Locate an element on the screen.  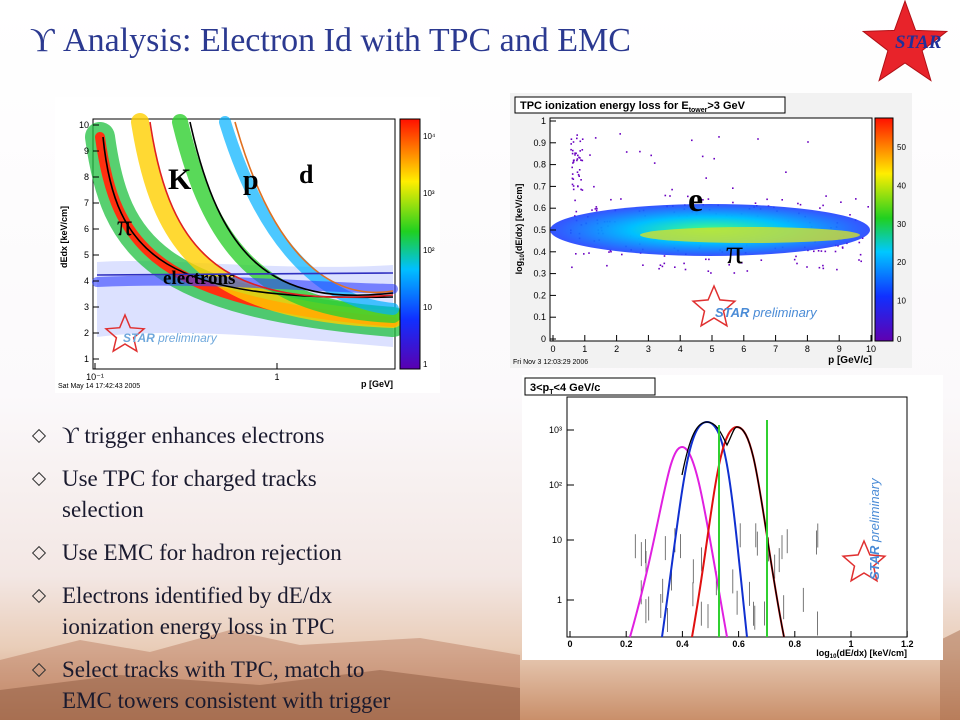
color-scale-label: 30 is located at coordinates (901, 224).